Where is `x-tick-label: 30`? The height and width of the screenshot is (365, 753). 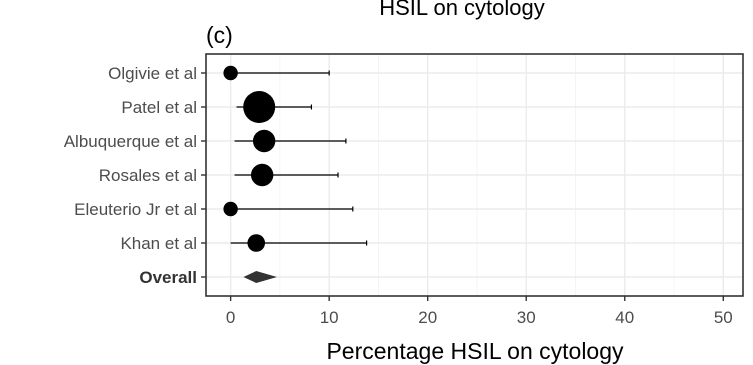
x-tick-label: 30 is located at coordinates (526, 317).